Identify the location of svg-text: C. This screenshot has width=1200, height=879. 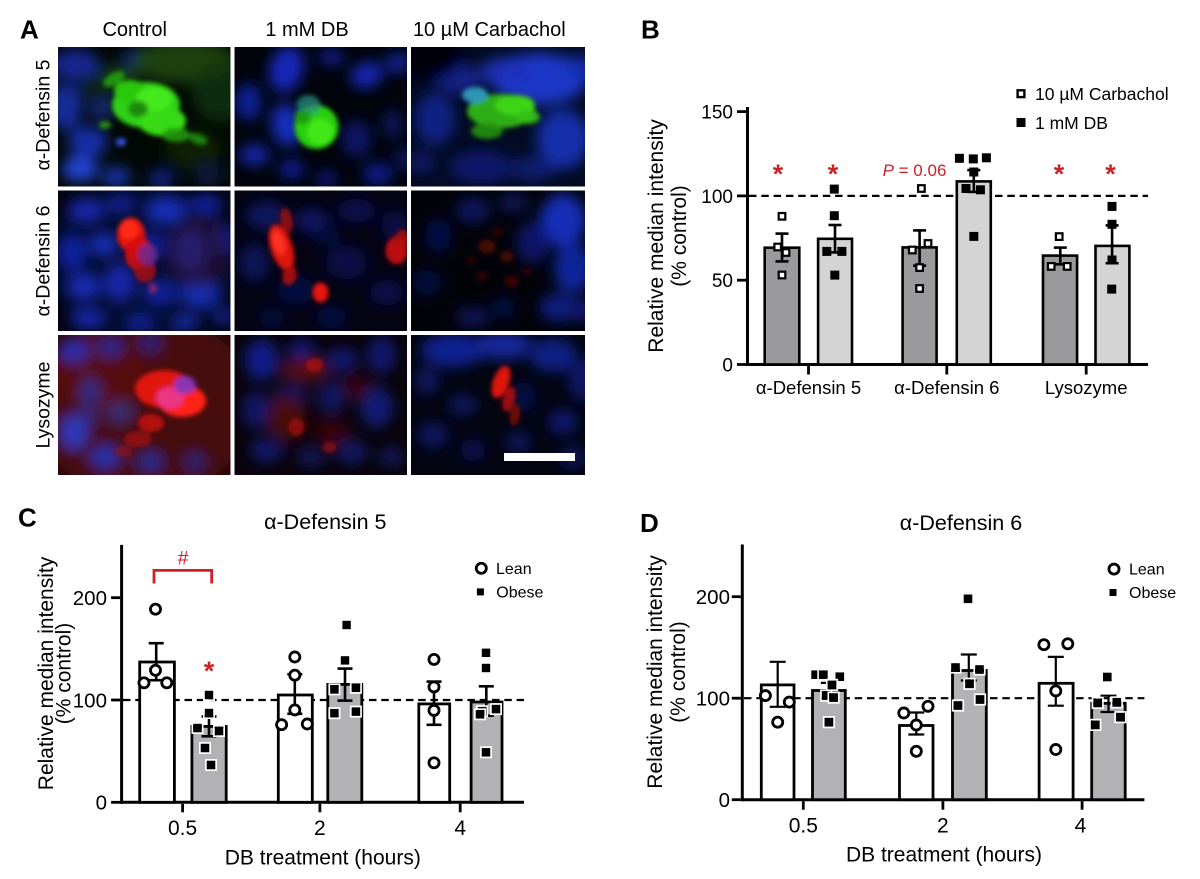
(27, 518).